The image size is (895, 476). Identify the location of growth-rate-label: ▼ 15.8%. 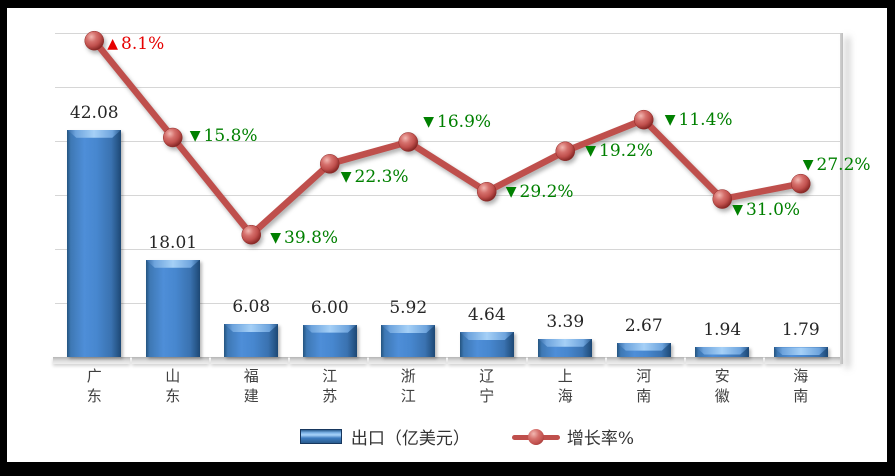
(224, 136).